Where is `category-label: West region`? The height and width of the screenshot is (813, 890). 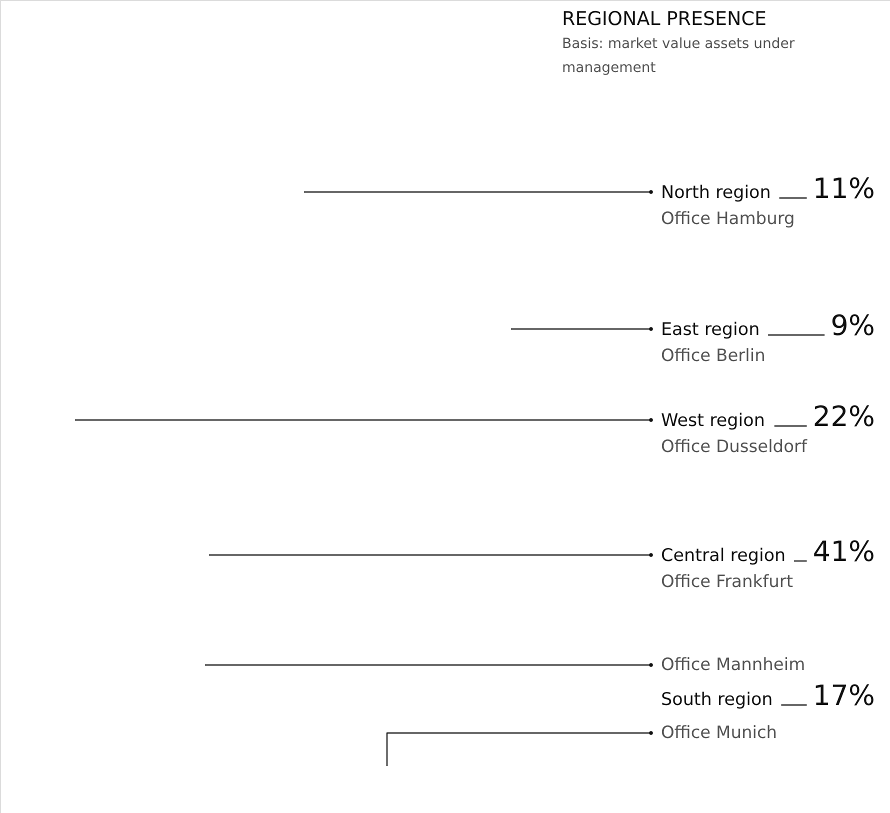 category-label: West region is located at coordinates (713, 421).